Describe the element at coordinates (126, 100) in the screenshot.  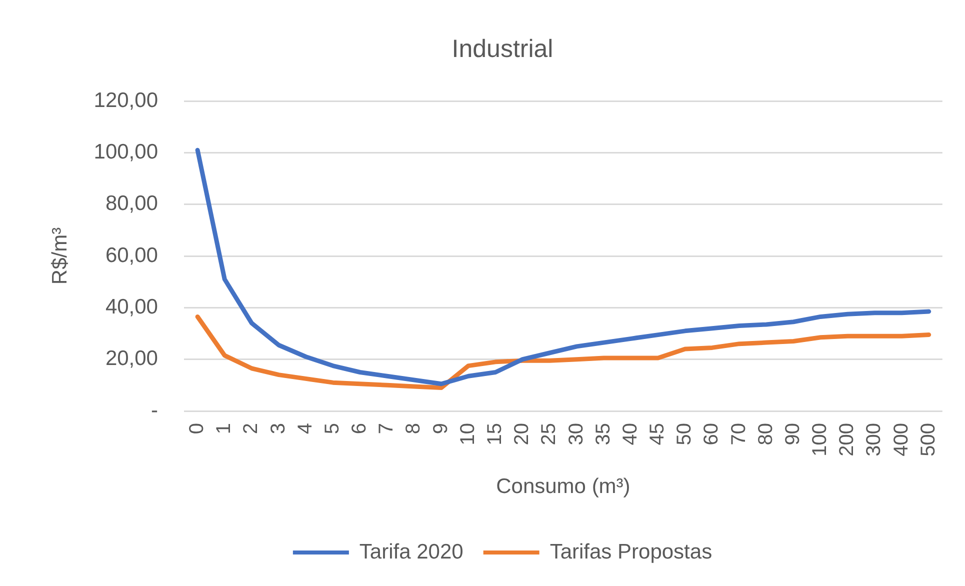
I see `y-tick-label: 120,00` at that location.